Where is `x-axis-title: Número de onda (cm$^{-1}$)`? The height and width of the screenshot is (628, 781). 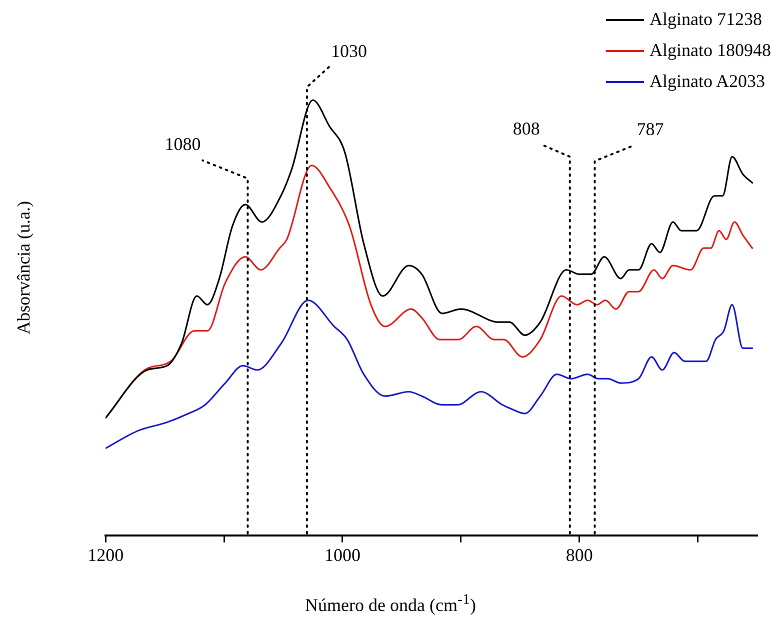
x-axis-title: Número de onda (cm$^{-1}$) is located at coordinates (390, 604).